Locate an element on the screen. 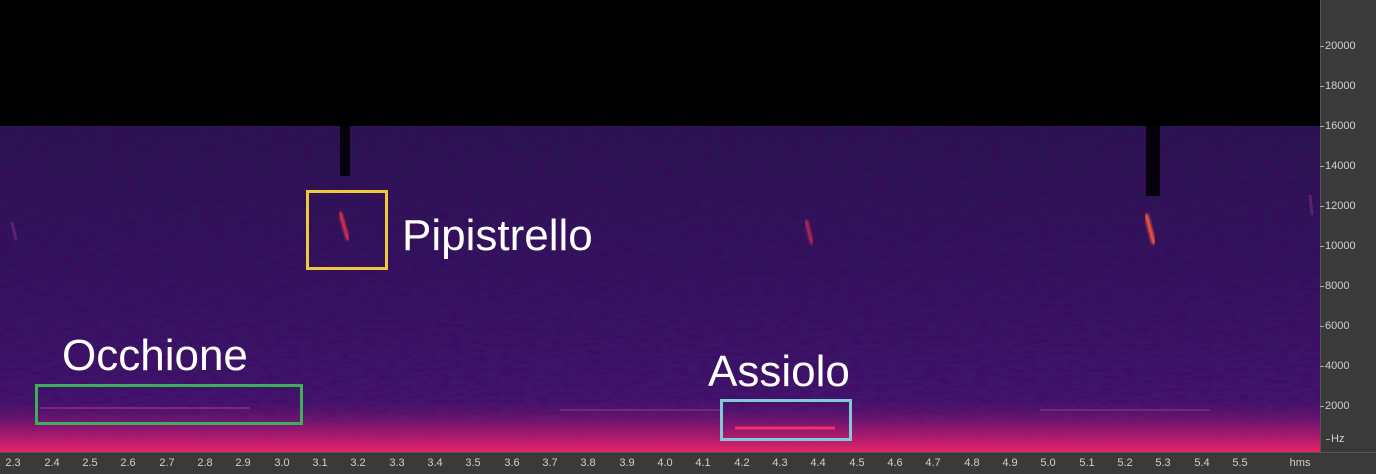 The image size is (1376, 474). freq-tick: 6000 is located at coordinates (1334, 326).